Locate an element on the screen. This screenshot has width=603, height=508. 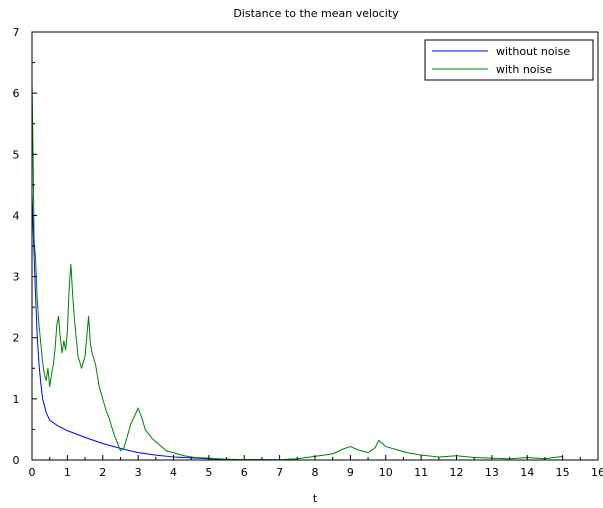
x-axis: 0 1 2 3 4 5 6 7 8 9 10 11 12 13 14 15 16 is located at coordinates (316, 467).